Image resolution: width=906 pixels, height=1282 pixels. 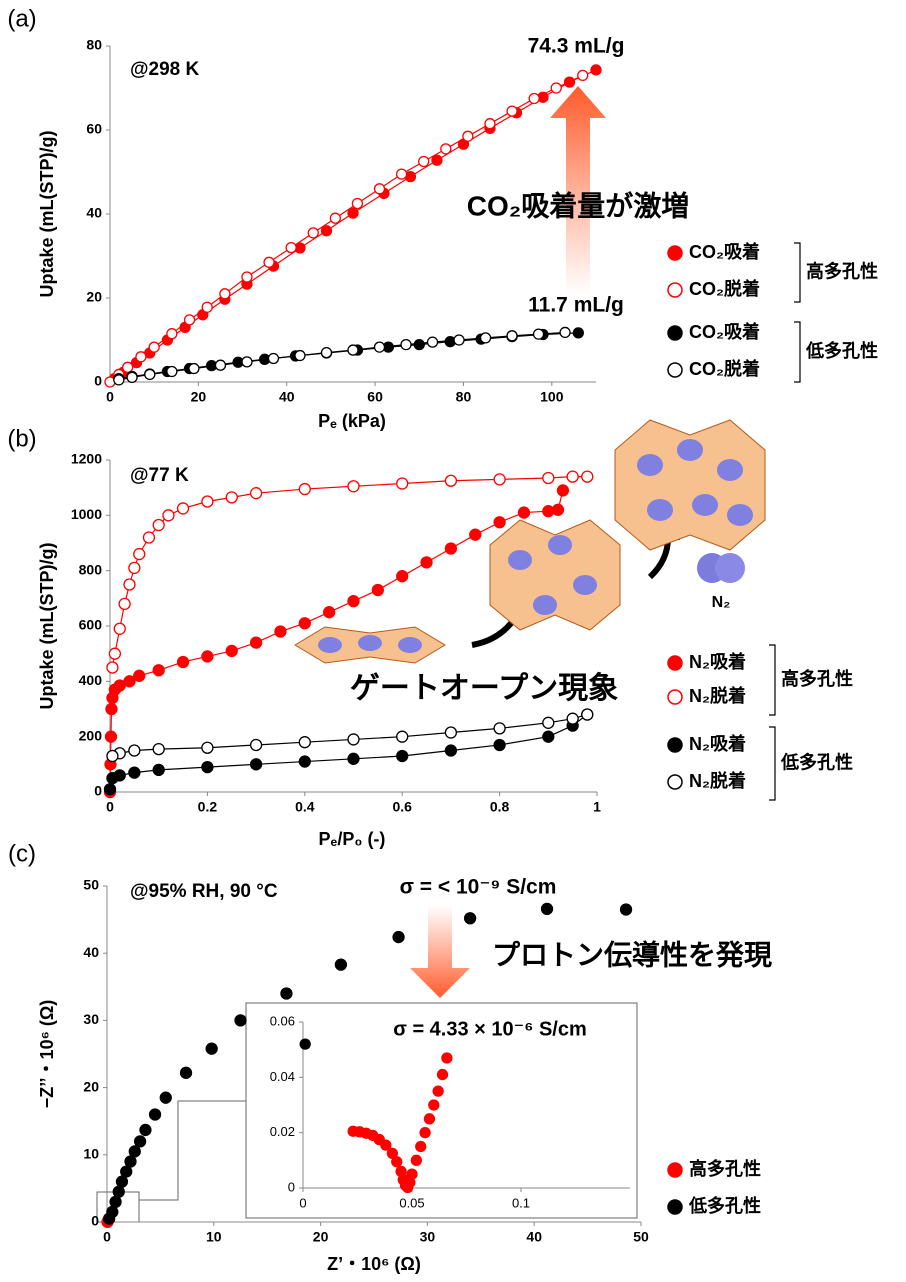 What do you see at coordinates (597, 807) in the screenshot?
I see `x-tick-label: 1` at bounding box center [597, 807].